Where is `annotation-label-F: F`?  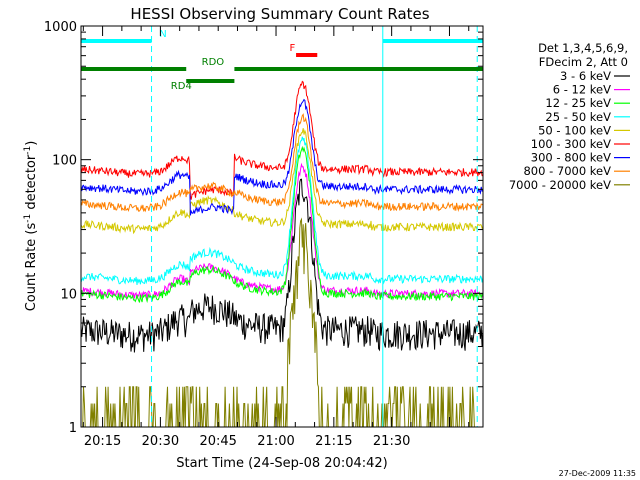 annotation-label-F: F is located at coordinates (293, 48).